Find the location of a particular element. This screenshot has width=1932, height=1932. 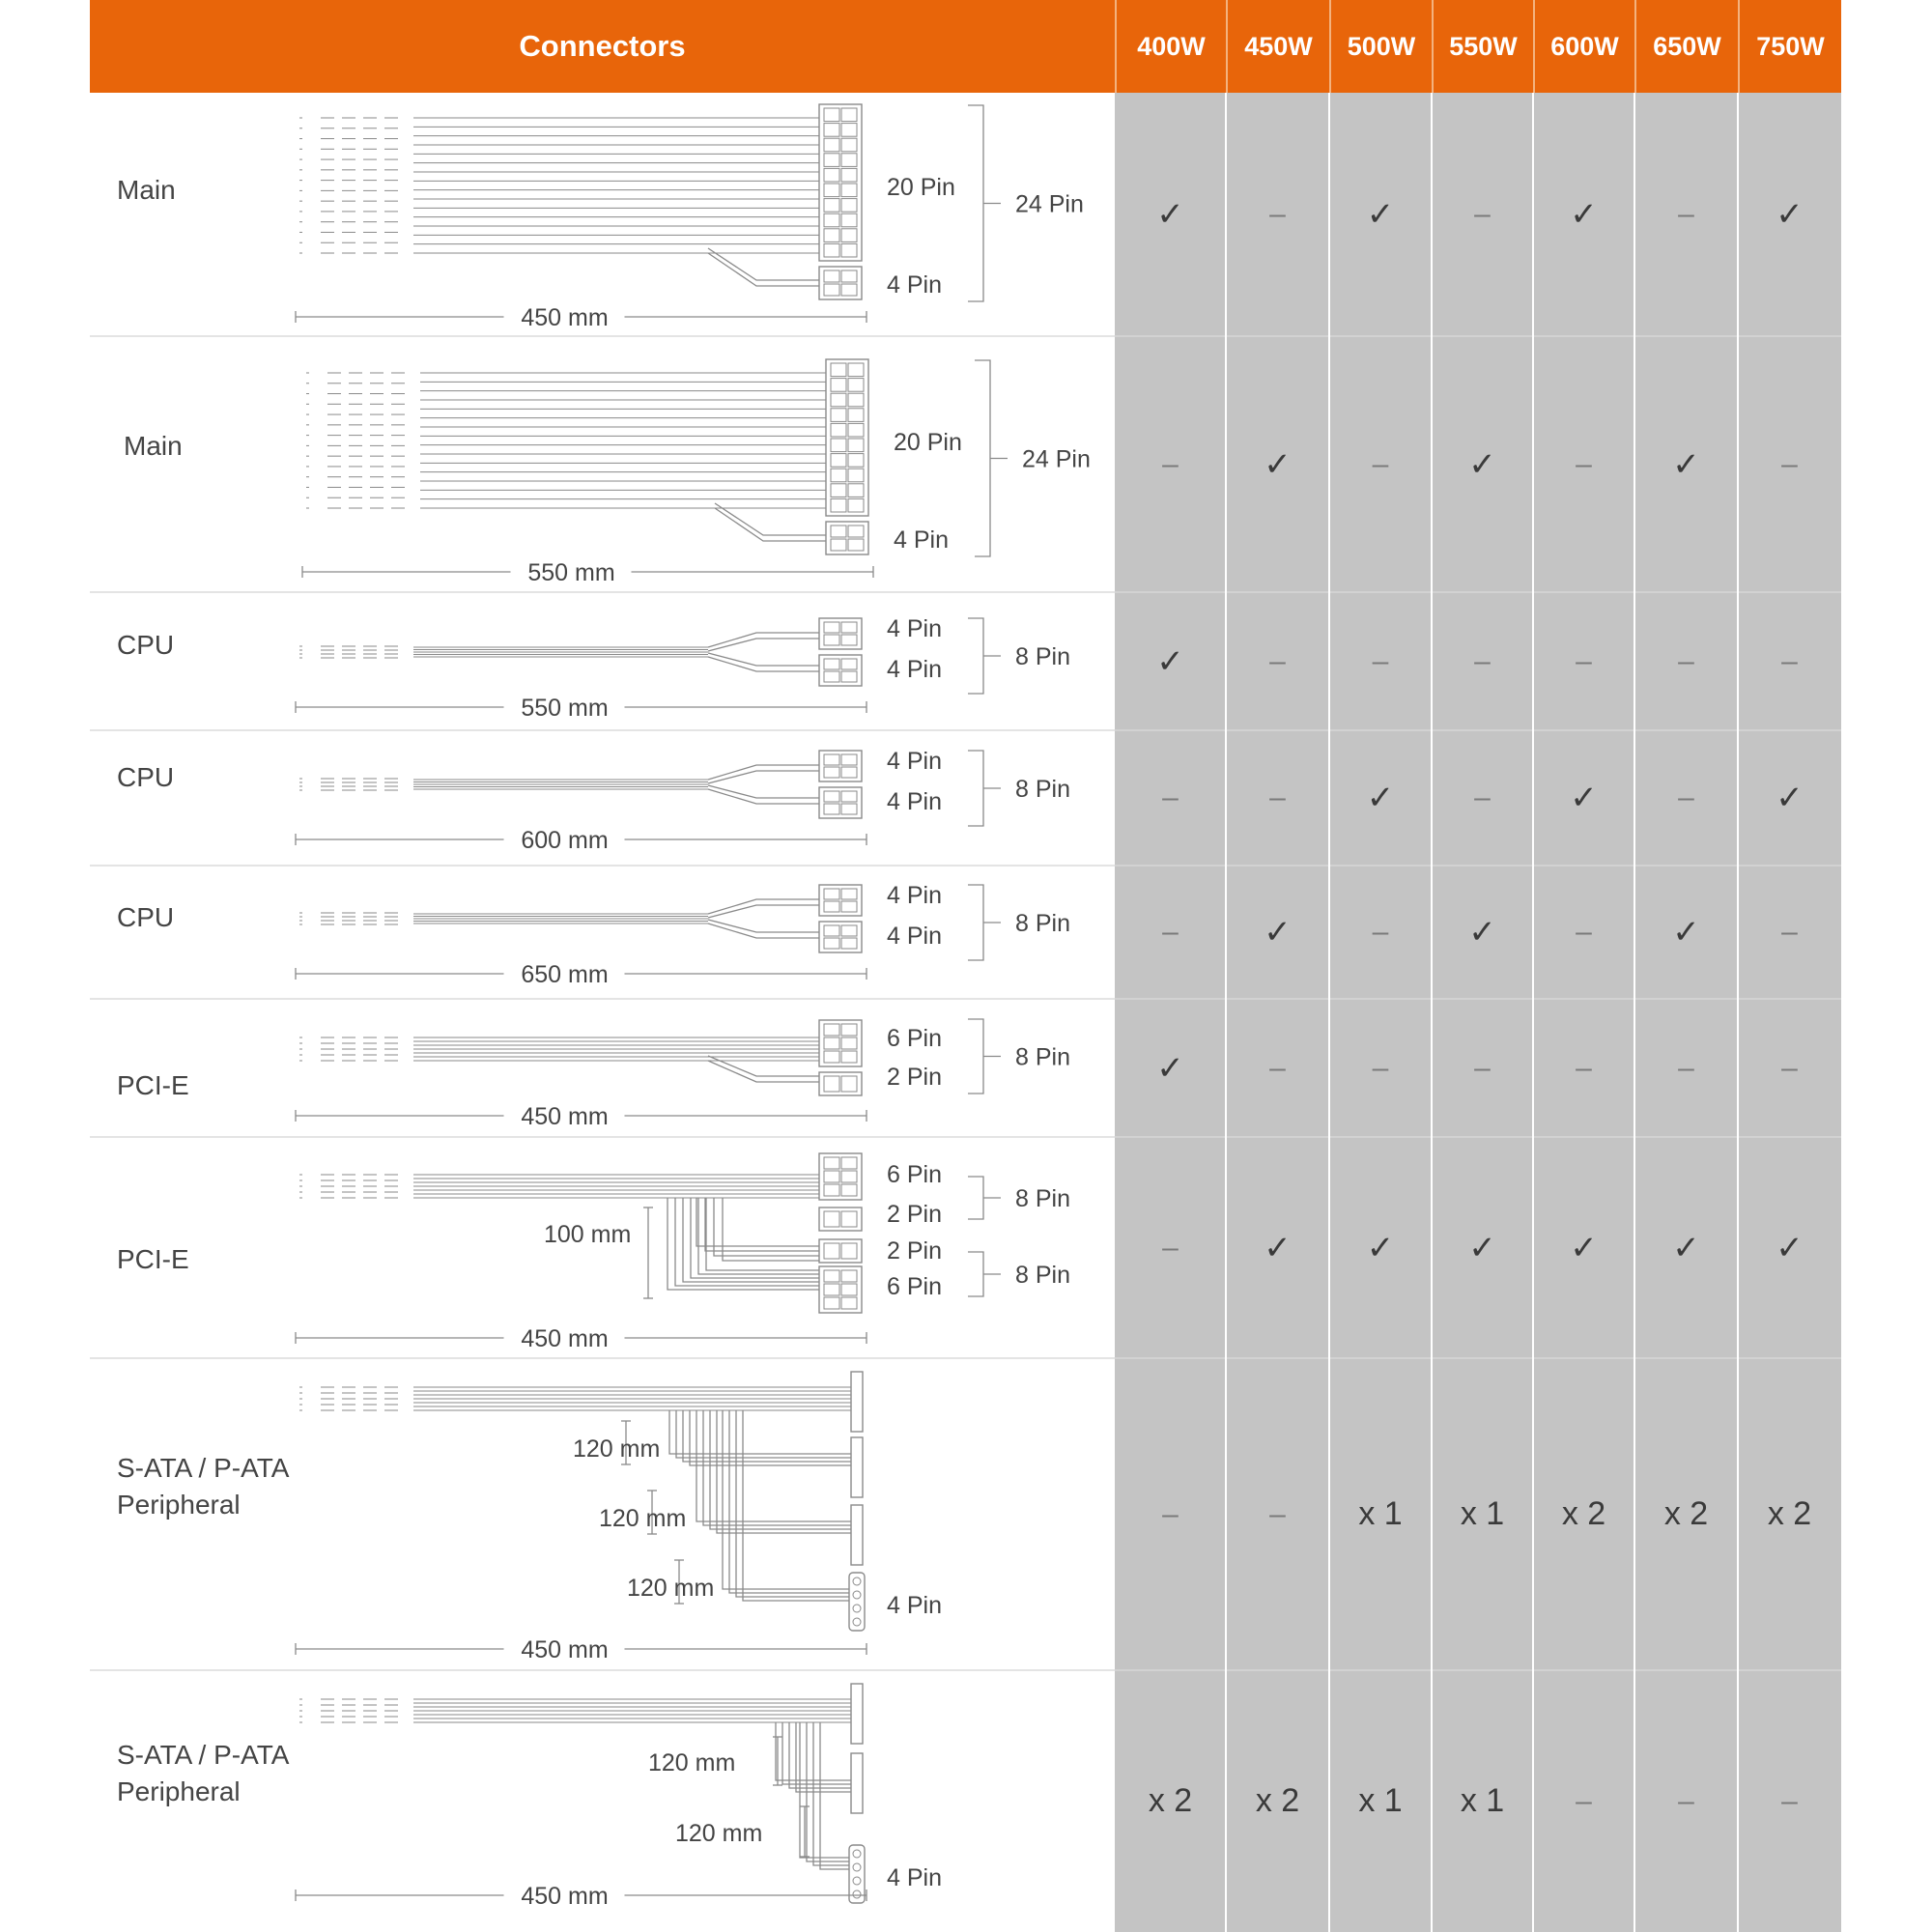

pcie-2pin-connector is located at coordinates (840, 1083).